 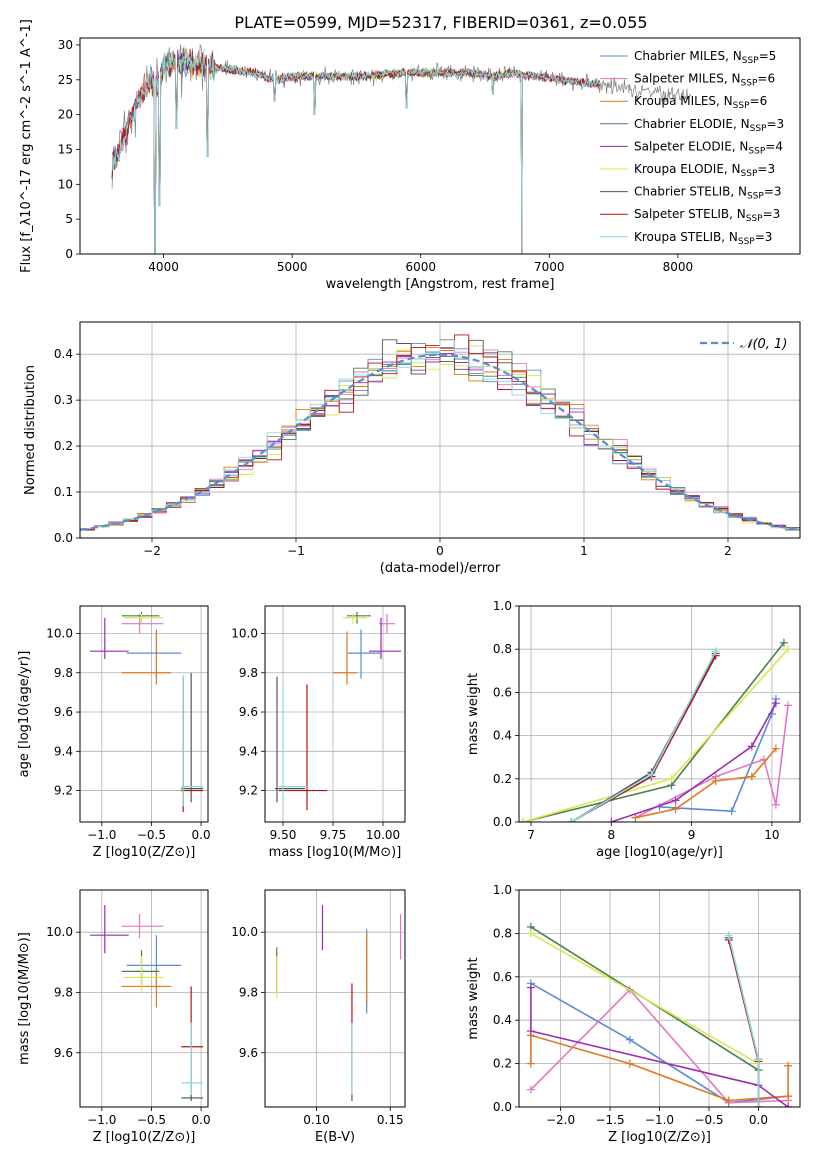 What do you see at coordinates (383, 835) in the screenshot?
I see `x-tick-label: 10.00` at bounding box center [383, 835].